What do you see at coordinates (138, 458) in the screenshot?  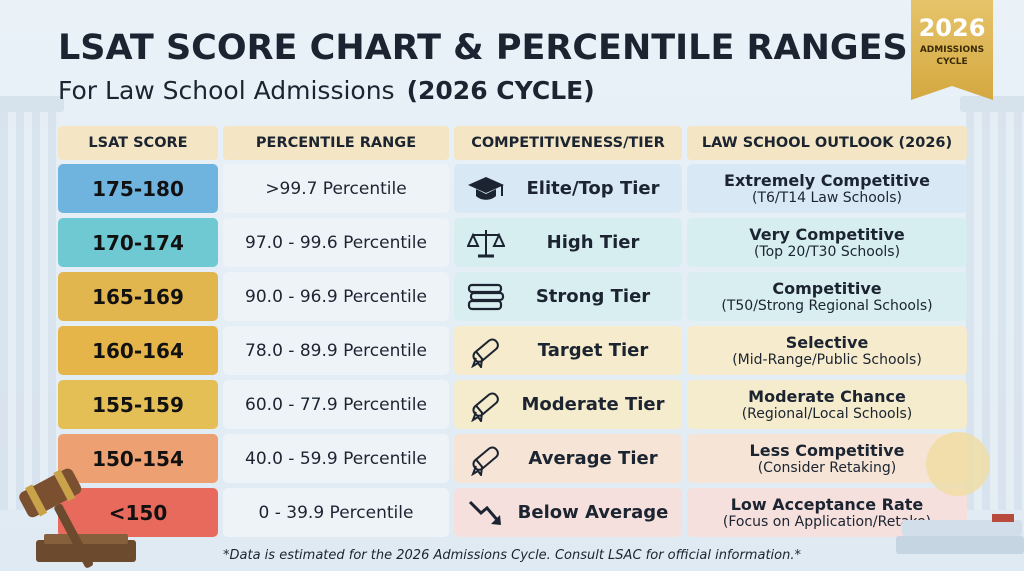 I see `score-cell: 150-154` at bounding box center [138, 458].